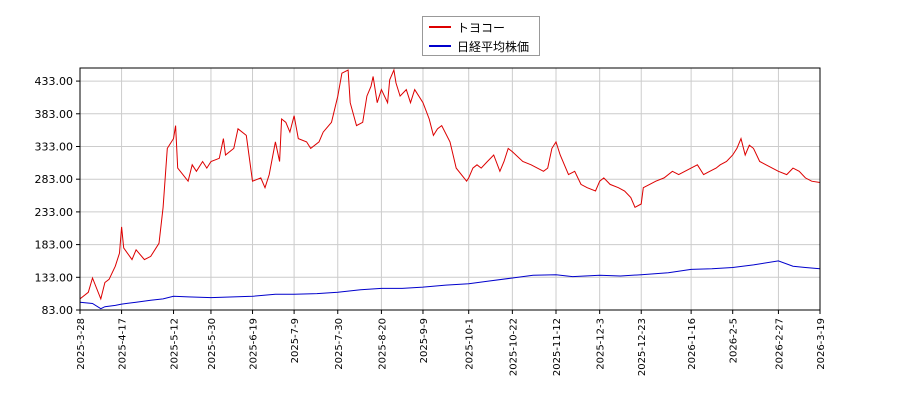  What do you see at coordinates (481, 27) in the screenshot?
I see `legend-label-series-0: トヨコー` at bounding box center [481, 27].